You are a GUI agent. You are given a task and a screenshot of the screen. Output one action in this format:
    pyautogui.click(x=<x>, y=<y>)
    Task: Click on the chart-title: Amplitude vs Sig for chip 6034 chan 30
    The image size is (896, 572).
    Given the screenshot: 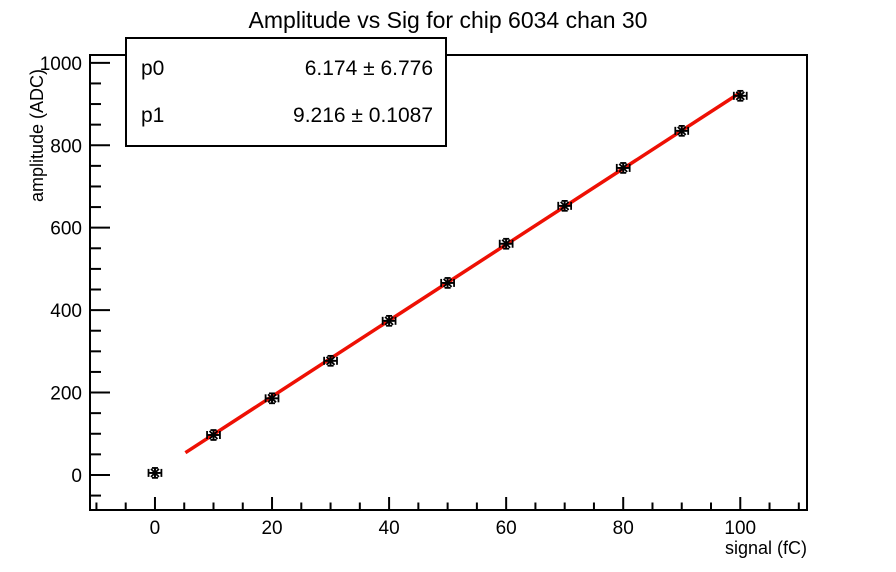 What is the action you would take?
    pyautogui.click(x=448, y=20)
    